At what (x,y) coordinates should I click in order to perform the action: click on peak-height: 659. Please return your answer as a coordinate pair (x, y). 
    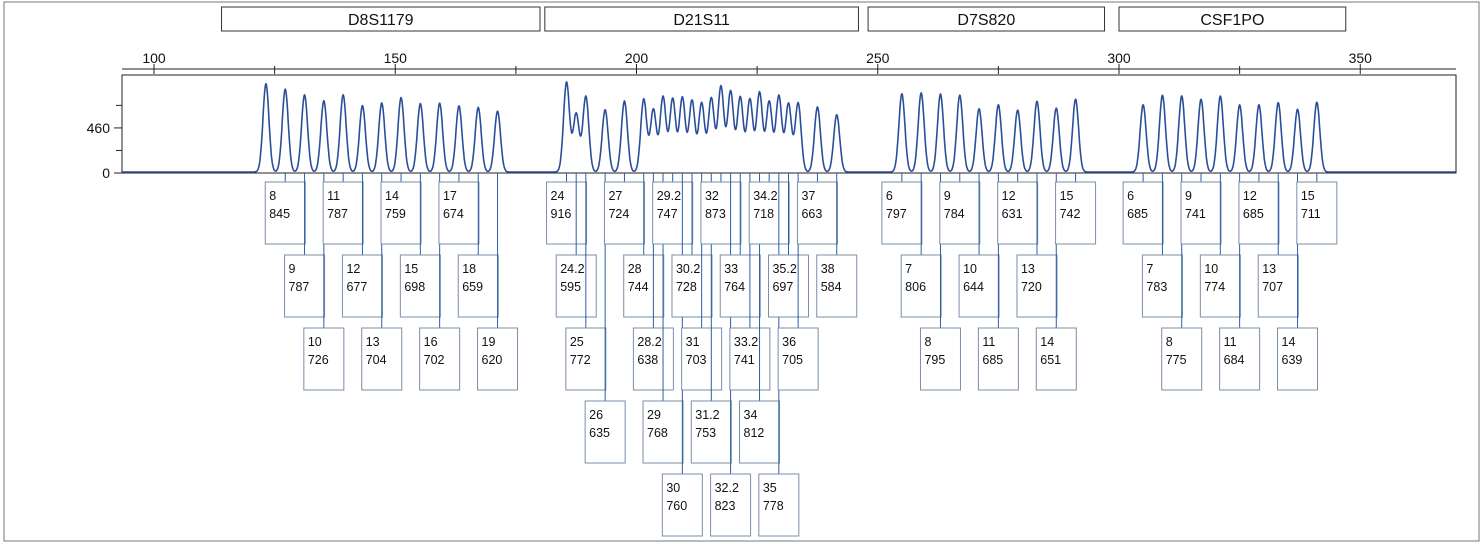
    Looking at the image, I should click on (472, 287).